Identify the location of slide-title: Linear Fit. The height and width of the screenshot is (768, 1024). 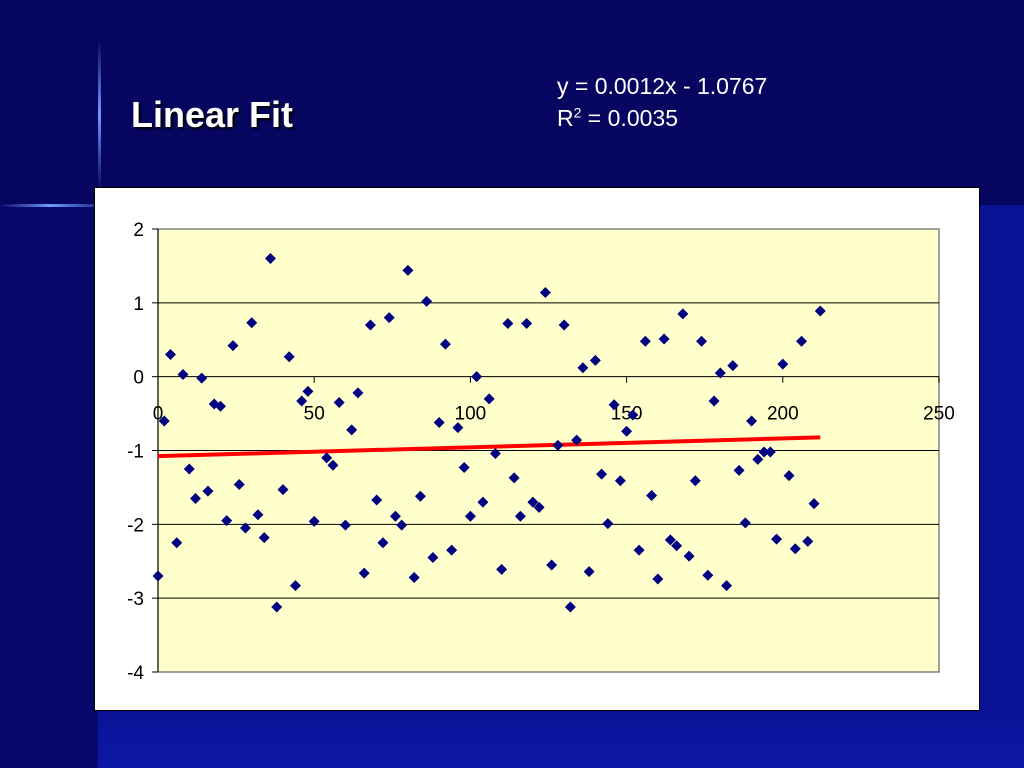
(212, 114).